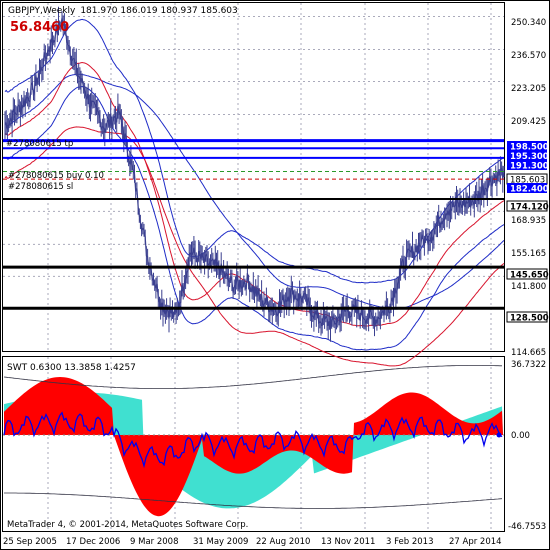 The image size is (550, 550). I want to click on time-tick: 17 Dec 2006, so click(93, 542).